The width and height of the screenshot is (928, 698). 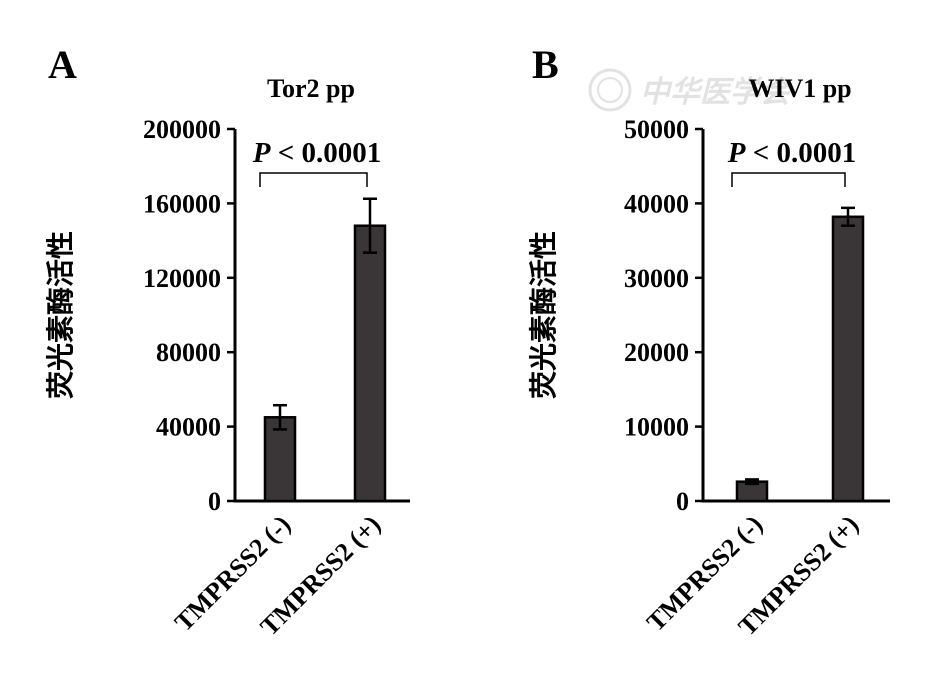 I want to click on y-tick-label: 50000, so click(x=656, y=129).